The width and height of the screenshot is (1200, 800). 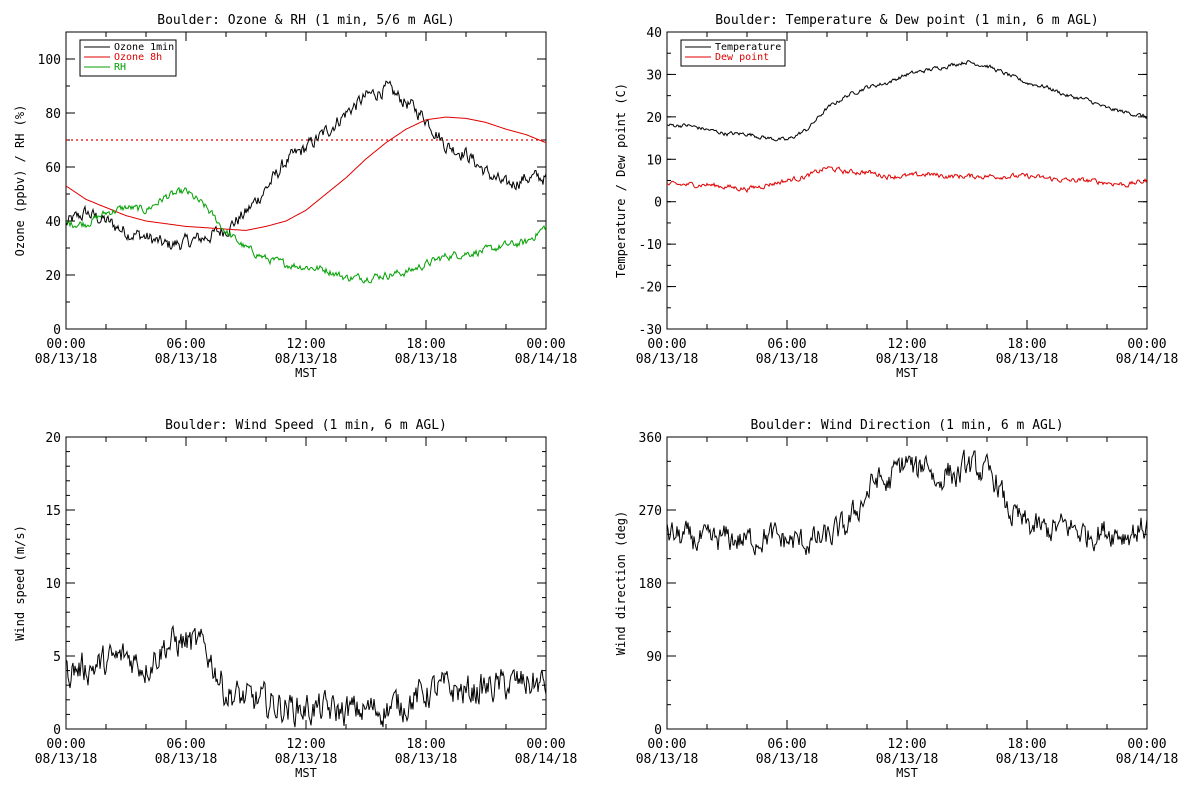 What do you see at coordinates (650, 511) in the screenshot?
I see `y-tick-label: 270` at bounding box center [650, 511].